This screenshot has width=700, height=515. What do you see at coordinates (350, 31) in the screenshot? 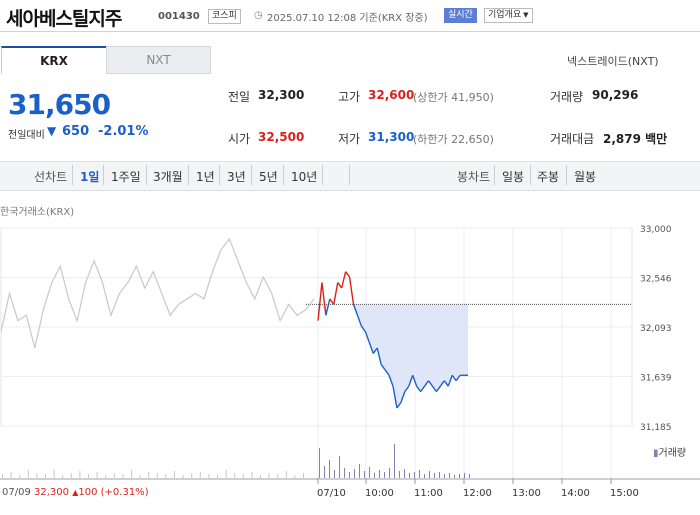
I see `header-divider` at bounding box center [350, 31].